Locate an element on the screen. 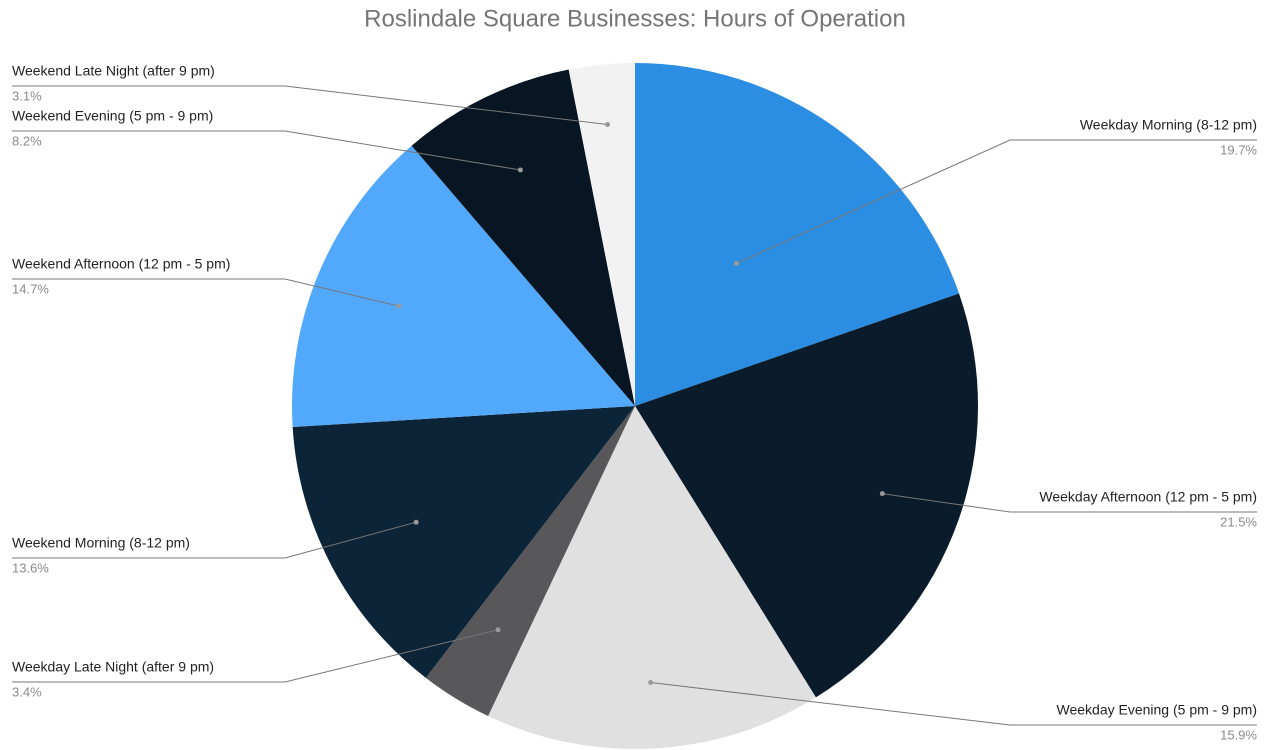  slice-value: 14.7% is located at coordinates (30, 288).